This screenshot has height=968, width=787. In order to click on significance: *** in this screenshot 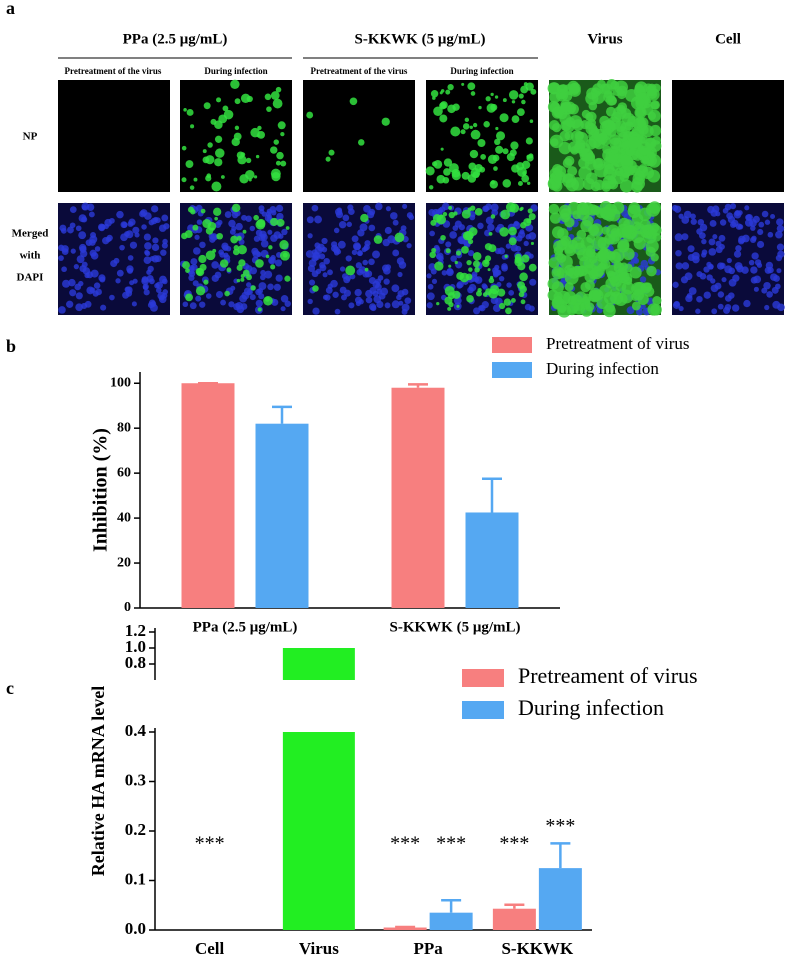, I will do `click(560, 826)`.